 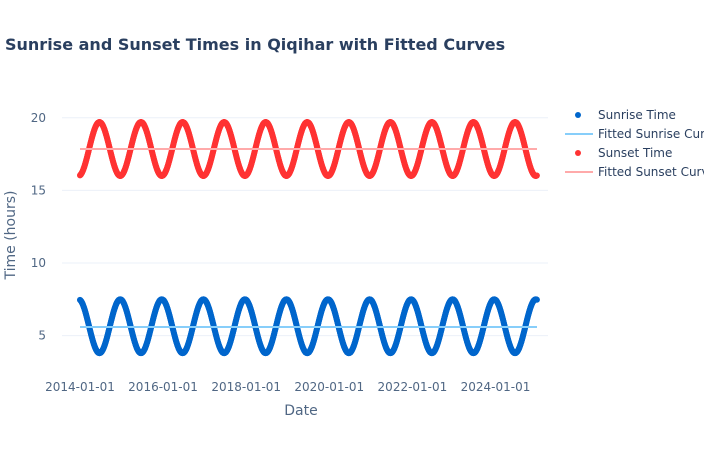 I want to click on x-tick-label: 2022-01-01, so click(x=413, y=387).